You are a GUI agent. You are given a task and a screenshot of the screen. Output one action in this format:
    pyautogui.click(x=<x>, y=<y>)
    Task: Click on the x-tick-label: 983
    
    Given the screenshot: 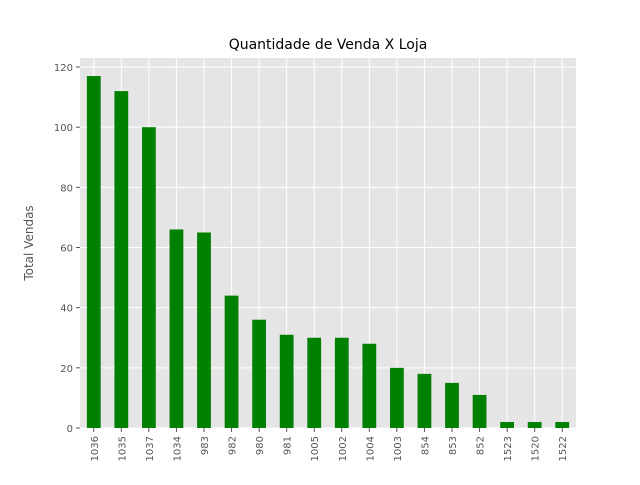 What is the action you would take?
    pyautogui.click(x=205, y=445)
    